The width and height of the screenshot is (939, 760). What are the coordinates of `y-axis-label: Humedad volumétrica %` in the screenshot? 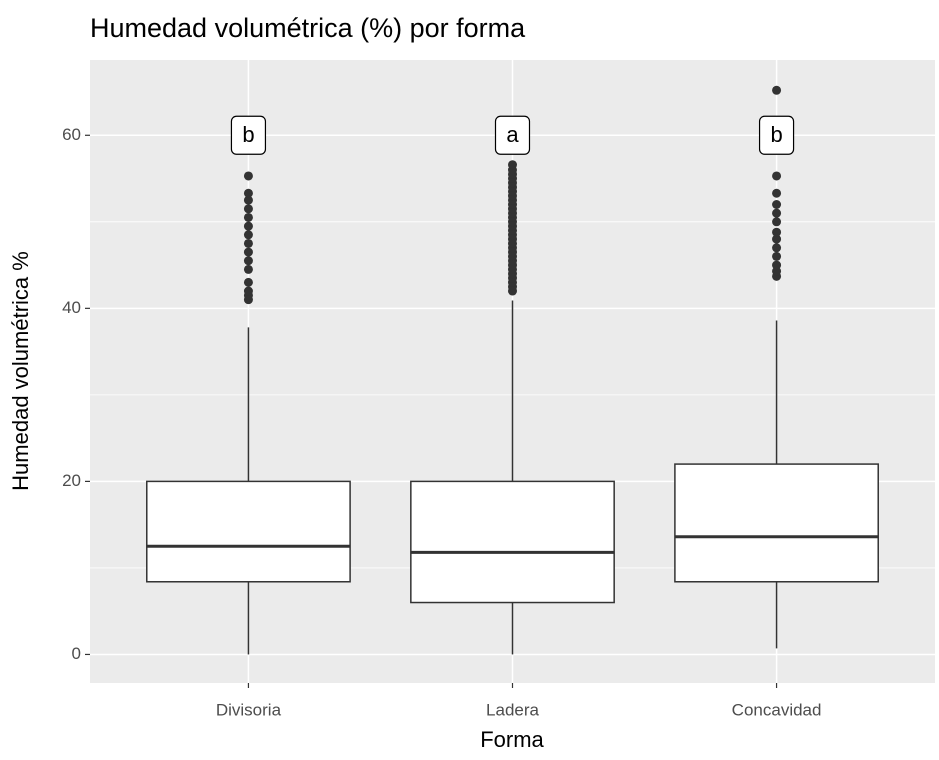 It's located at (20, 371).